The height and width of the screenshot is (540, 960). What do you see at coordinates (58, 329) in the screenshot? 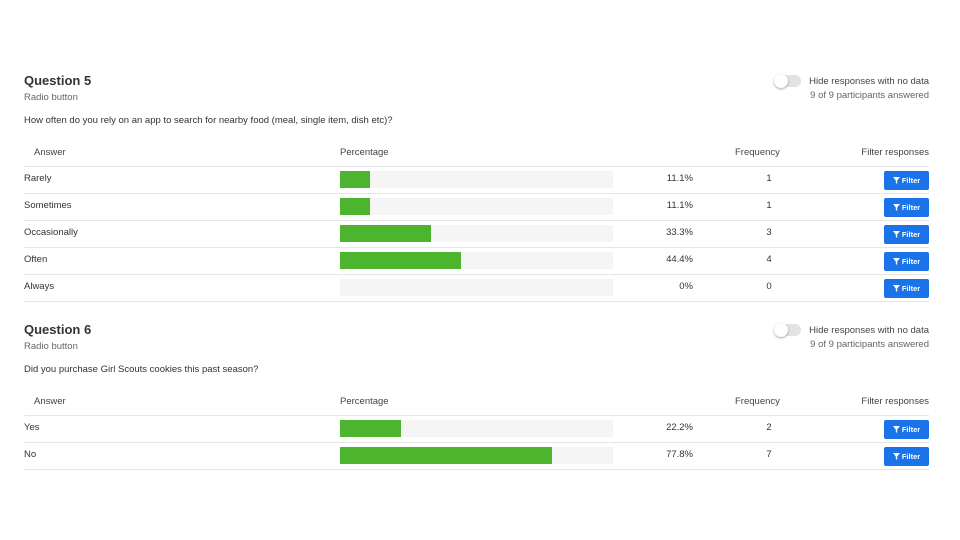
I see `question-title: Question 6` at bounding box center [58, 329].